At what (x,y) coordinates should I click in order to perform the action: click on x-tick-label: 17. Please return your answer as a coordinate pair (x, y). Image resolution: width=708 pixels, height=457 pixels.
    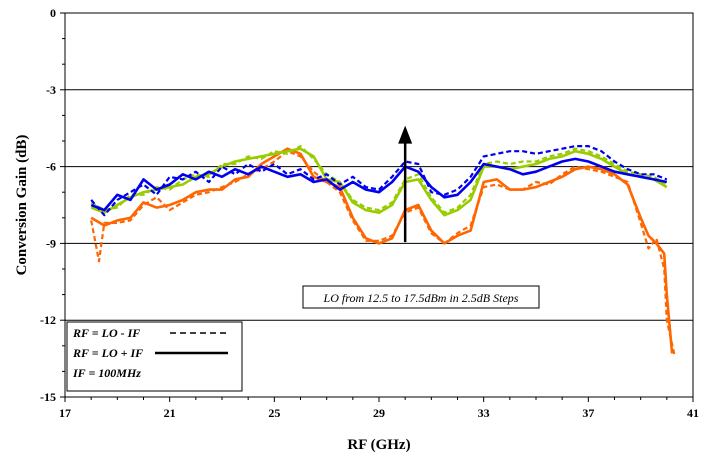
    Looking at the image, I should click on (65, 413).